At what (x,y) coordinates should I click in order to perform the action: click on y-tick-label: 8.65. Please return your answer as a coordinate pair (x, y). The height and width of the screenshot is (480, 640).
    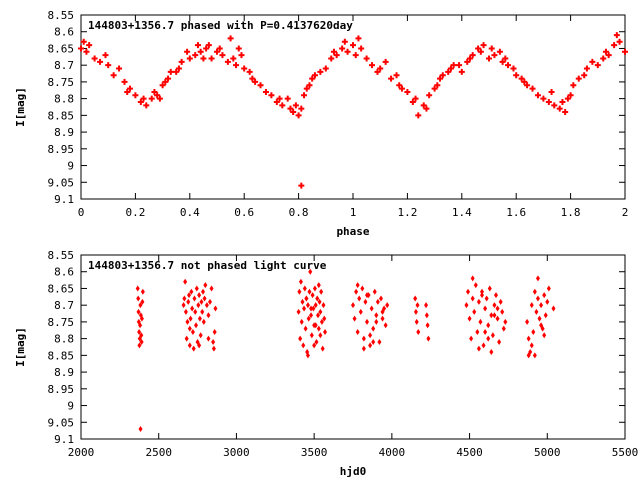
    Looking at the image, I should click on (61, 288).